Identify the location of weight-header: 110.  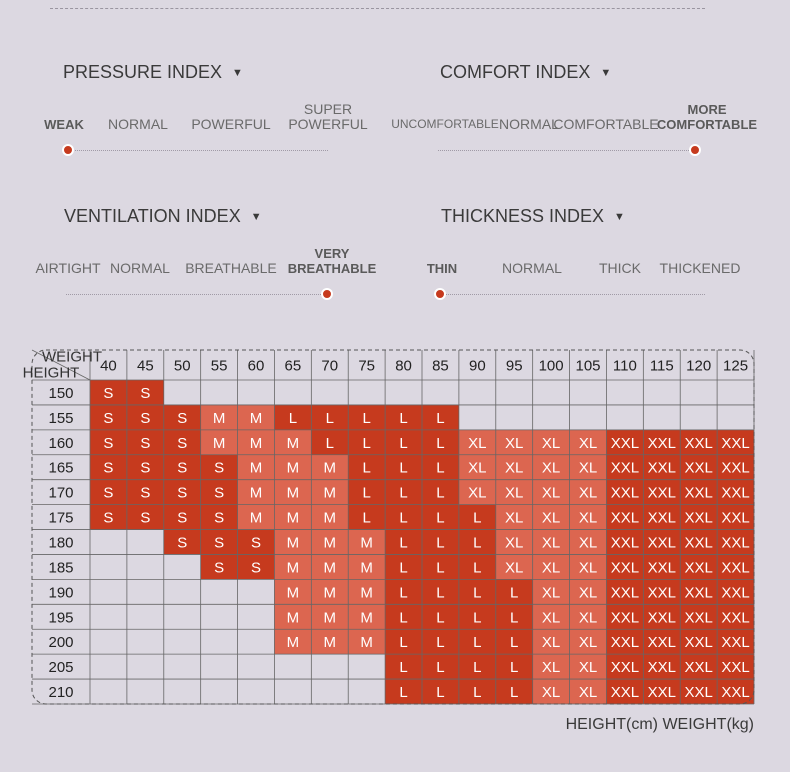
(625, 366).